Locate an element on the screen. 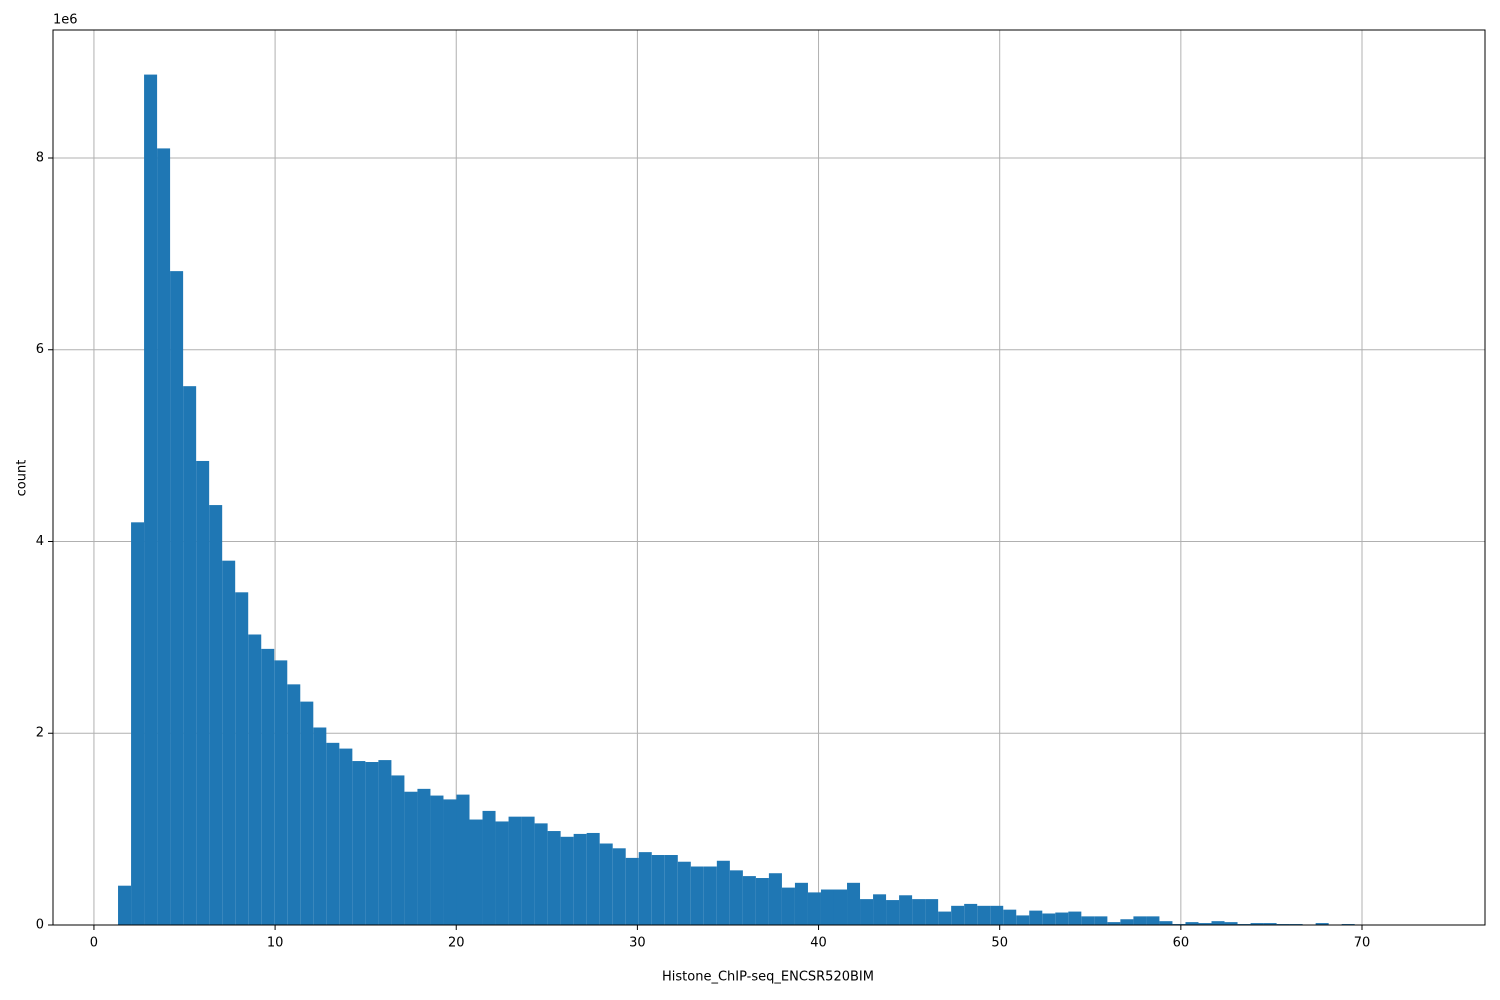 The height and width of the screenshot is (1000, 1500). x-tick-label: 20 is located at coordinates (456, 943).